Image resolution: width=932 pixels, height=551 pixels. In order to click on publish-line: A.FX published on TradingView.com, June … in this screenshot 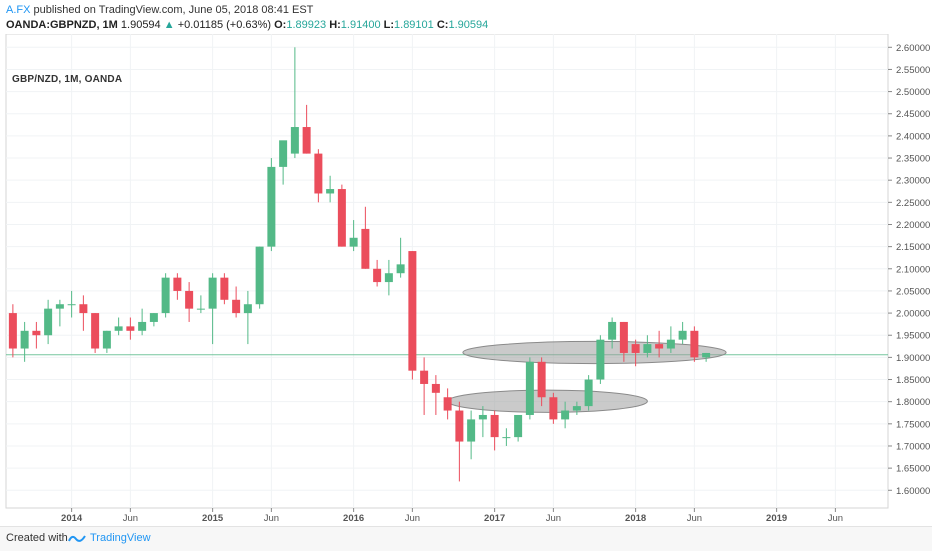, I will do `click(159, 10)`.